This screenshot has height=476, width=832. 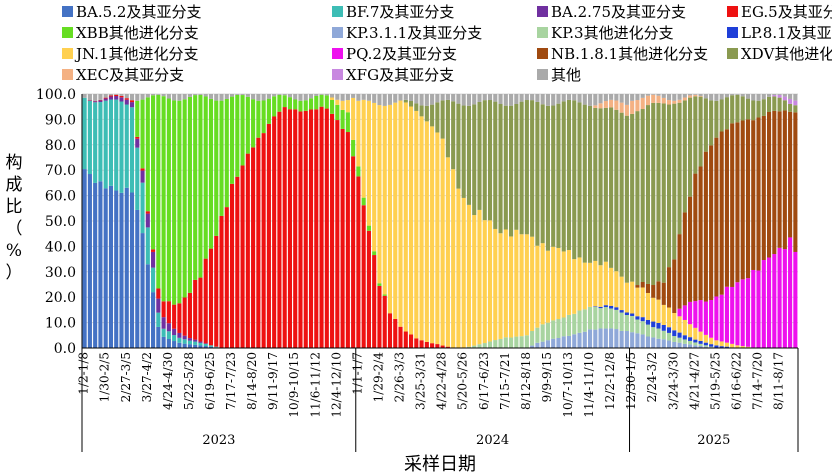 What do you see at coordinates (393, 75) in the screenshot?
I see `legend-item: XFG及其亚分支` at bounding box center [393, 75].